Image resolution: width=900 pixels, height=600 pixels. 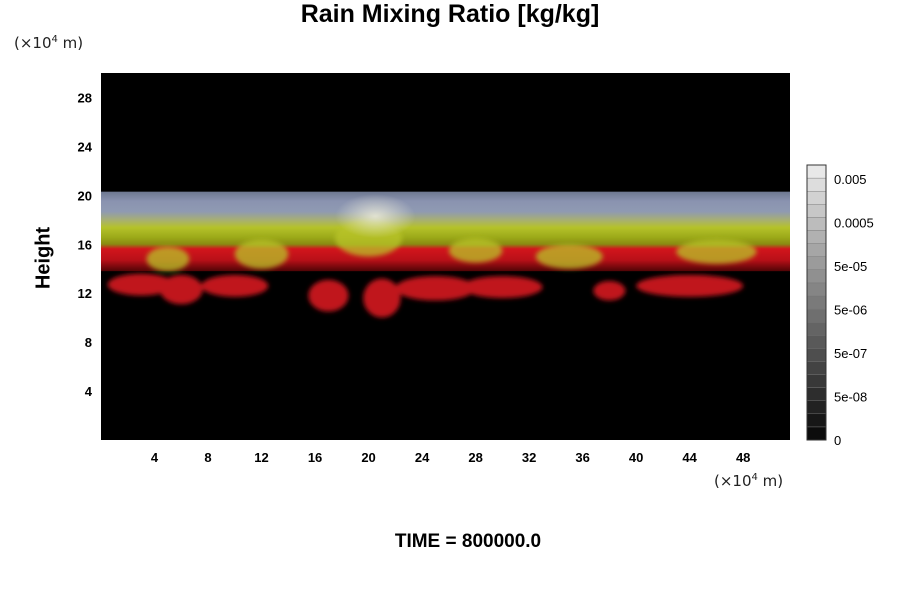 What do you see at coordinates (315, 457) in the screenshot?
I see `x-tick-label: 16` at bounding box center [315, 457].